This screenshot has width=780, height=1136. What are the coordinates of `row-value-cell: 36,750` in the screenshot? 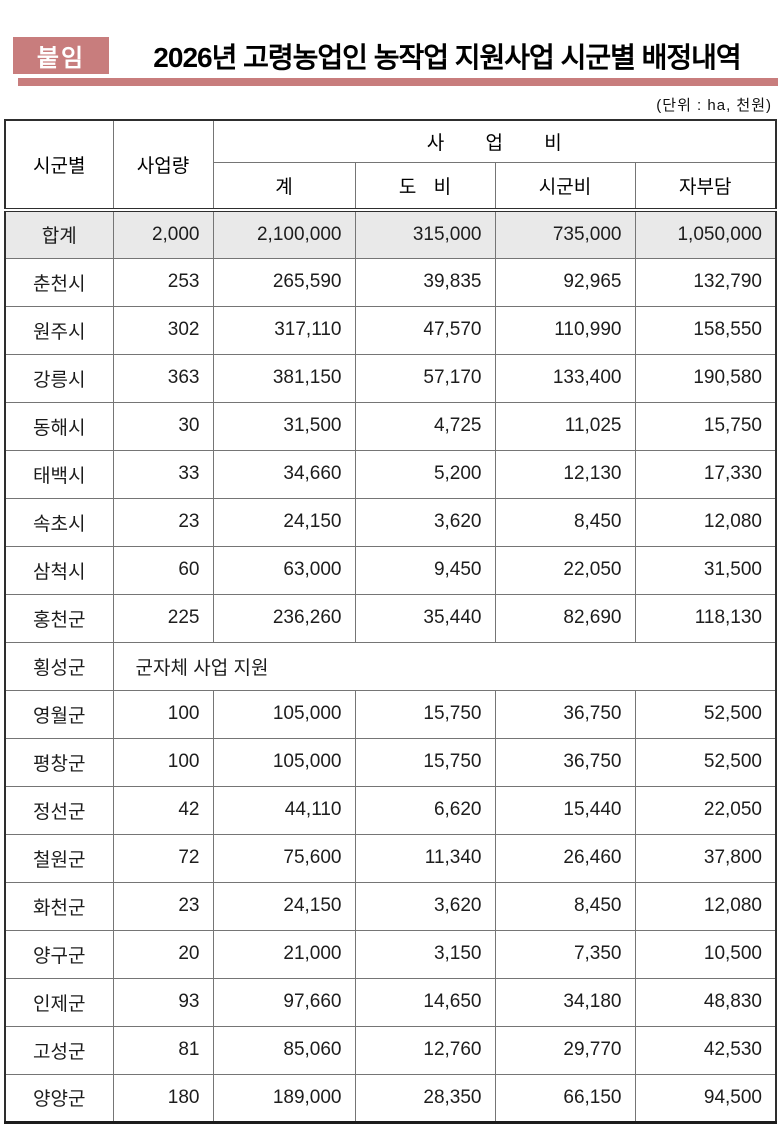 It's located at (565, 714).